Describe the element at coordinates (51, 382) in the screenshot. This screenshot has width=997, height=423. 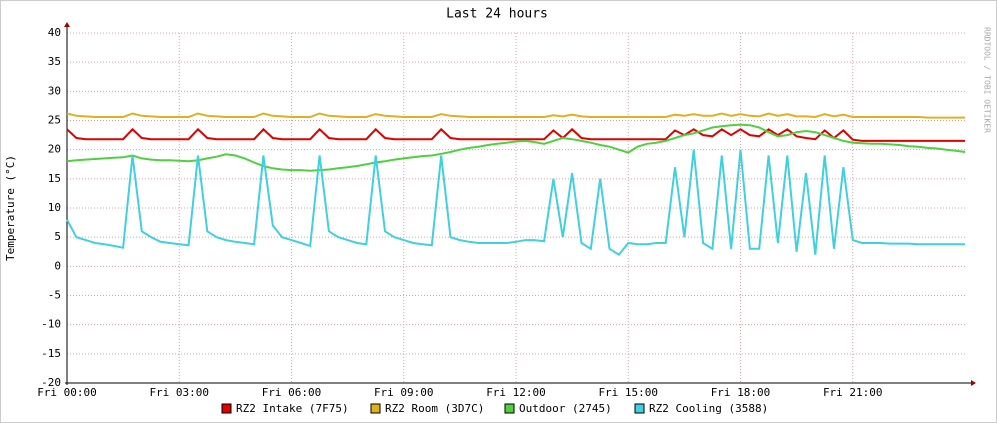
I see `y-tick-label: -20` at that location.